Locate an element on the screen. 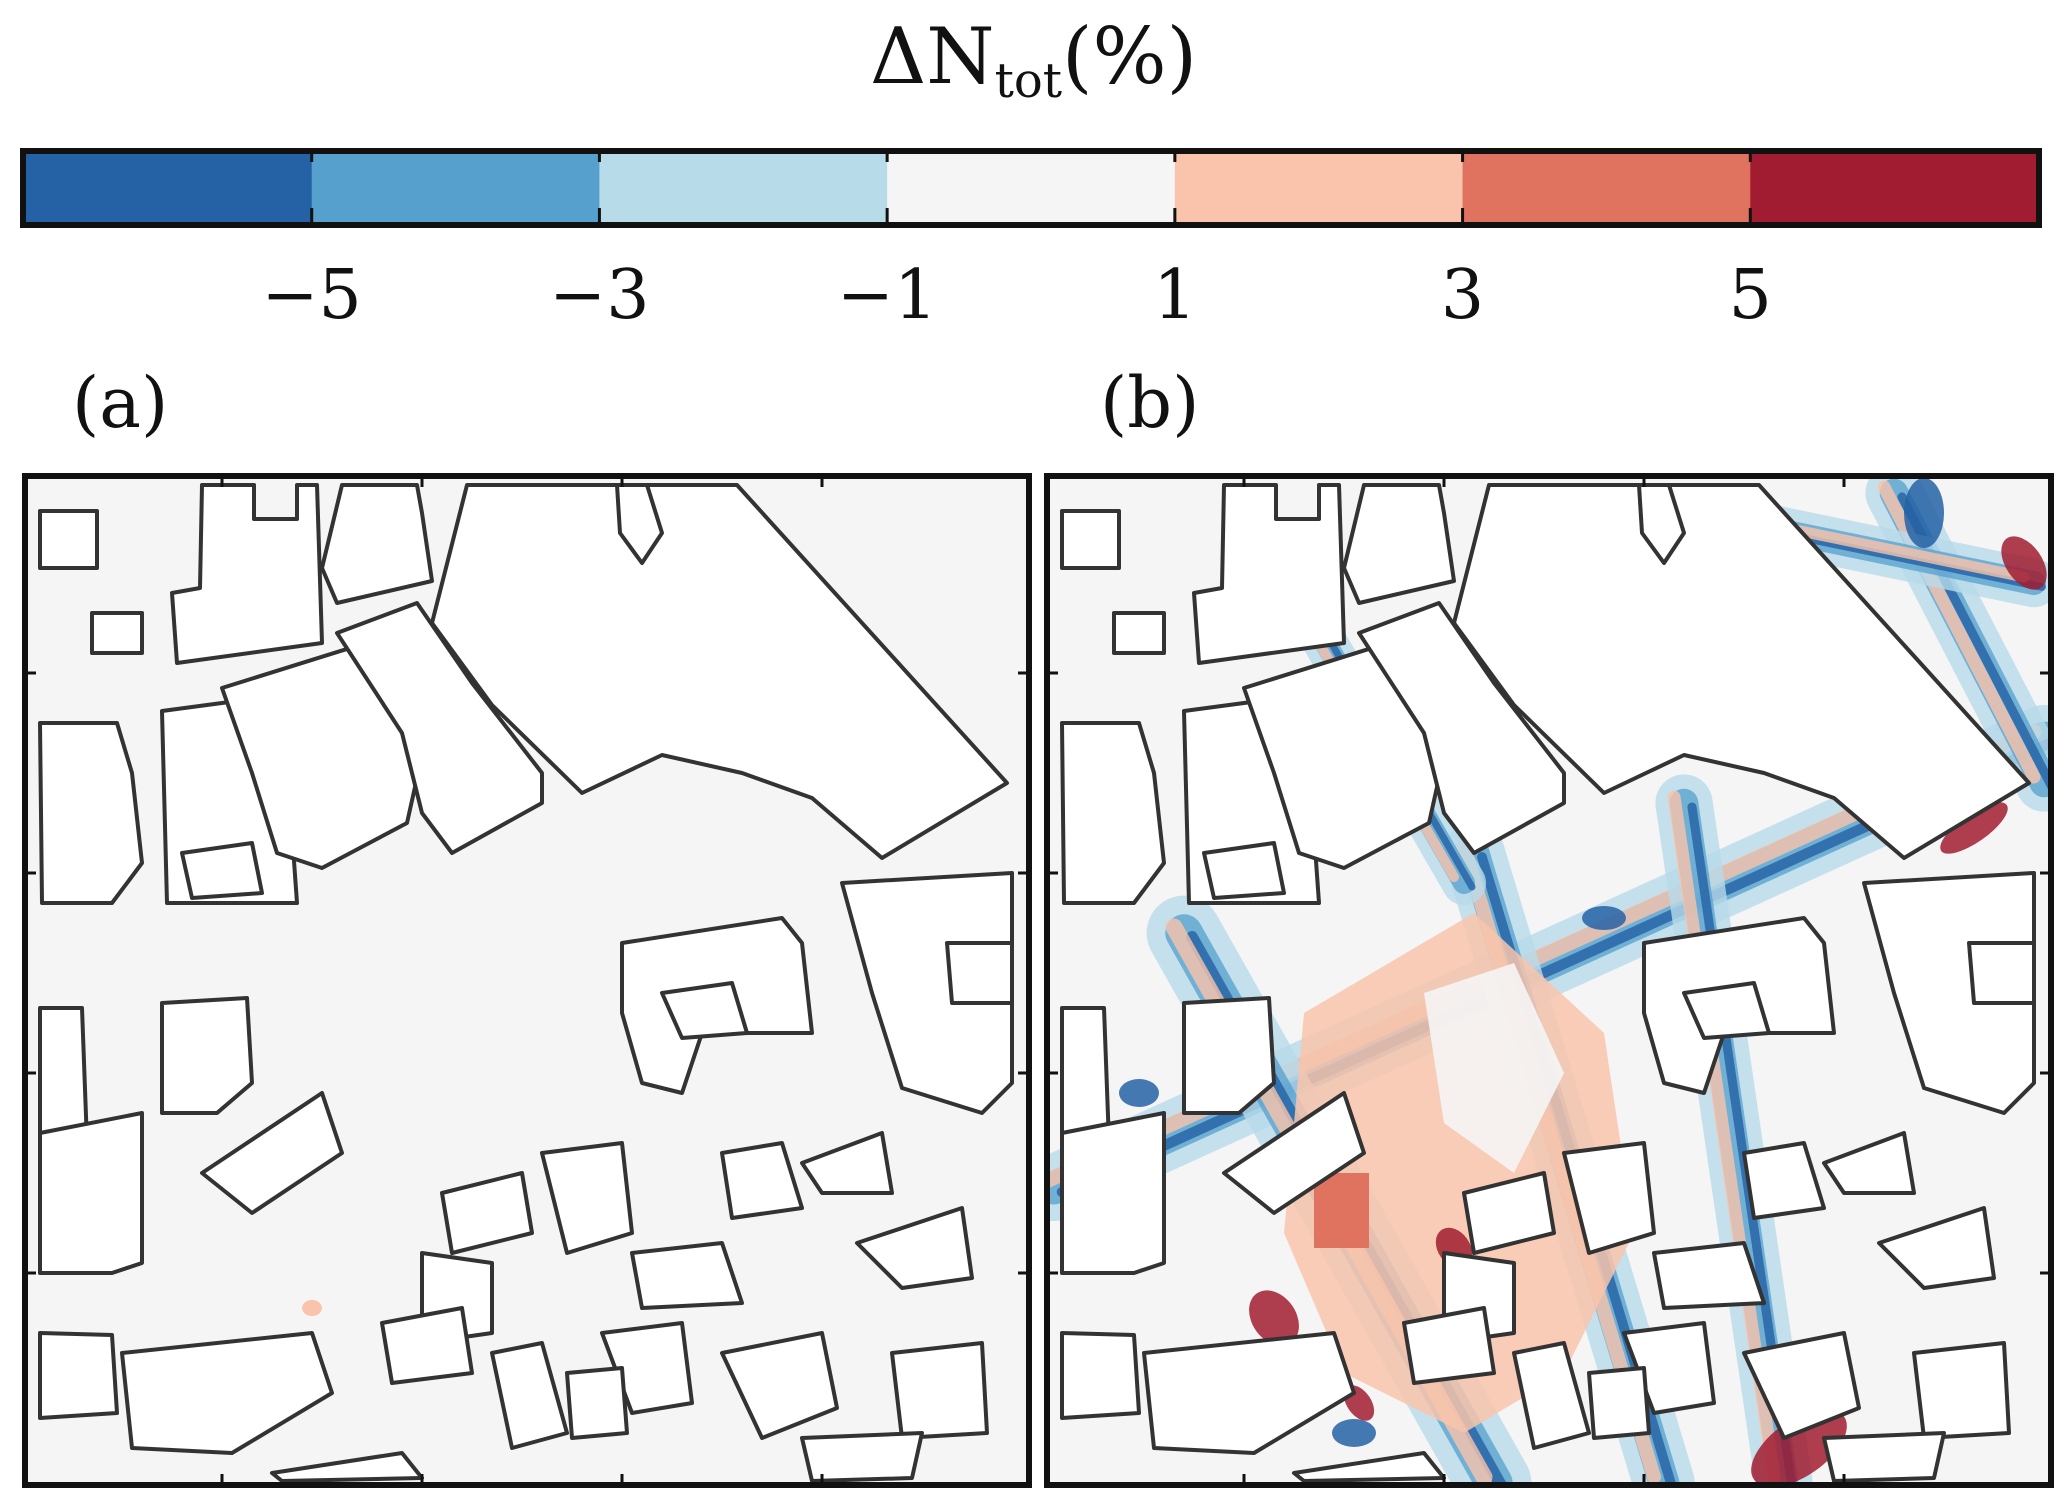 Image resolution: width=2067 pixels, height=1502 pixels. colorbar-tick-labels: −5 −3 −1 1 3 5 is located at coordinates (1033, 302).